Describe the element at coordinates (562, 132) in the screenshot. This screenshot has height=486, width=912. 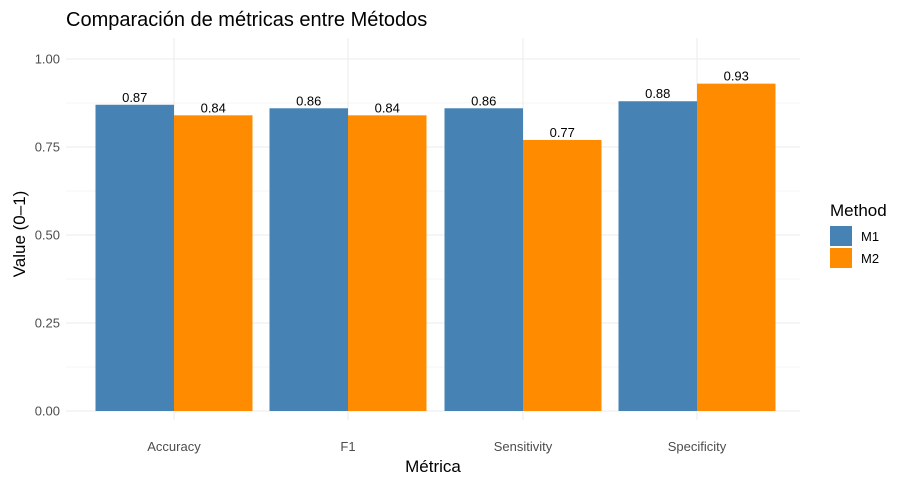
I see `bar-value-label: 0.77` at that location.